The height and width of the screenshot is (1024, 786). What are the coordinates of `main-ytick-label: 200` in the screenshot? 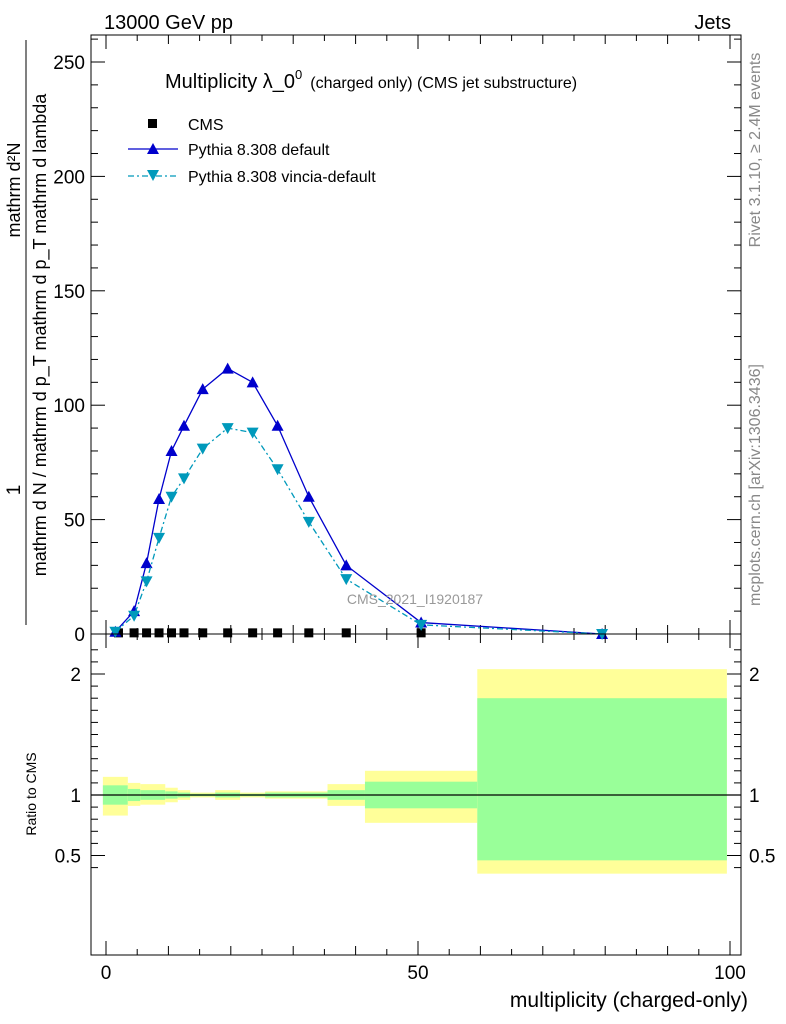 It's located at (69, 177).